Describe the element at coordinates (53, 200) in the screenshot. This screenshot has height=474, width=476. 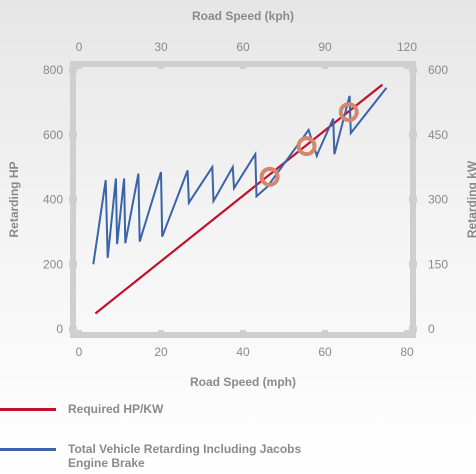
I see `y-tick-label: 400` at that location.